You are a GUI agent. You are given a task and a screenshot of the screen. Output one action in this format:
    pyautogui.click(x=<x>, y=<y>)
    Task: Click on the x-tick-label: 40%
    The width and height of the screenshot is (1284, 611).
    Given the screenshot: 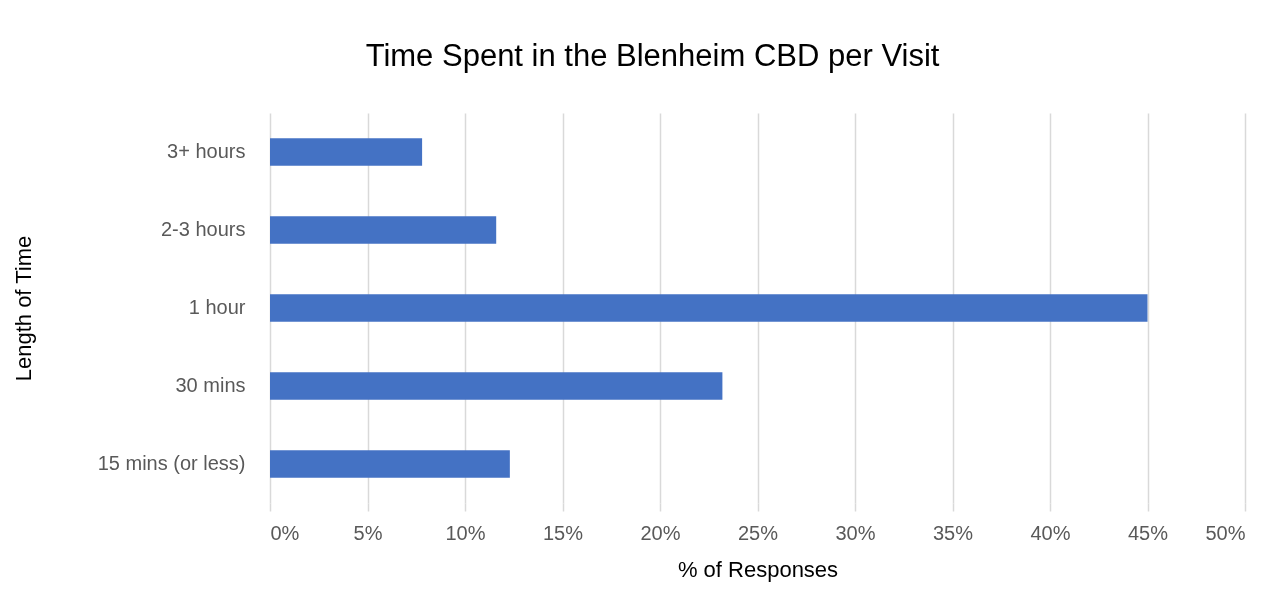 What is the action you would take?
    pyautogui.click(x=1050, y=532)
    